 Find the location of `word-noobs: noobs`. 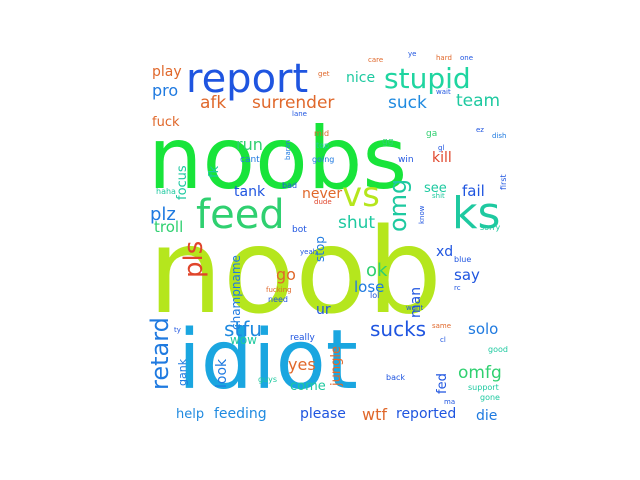

word-noobs: noobs is located at coordinates (277, 159).